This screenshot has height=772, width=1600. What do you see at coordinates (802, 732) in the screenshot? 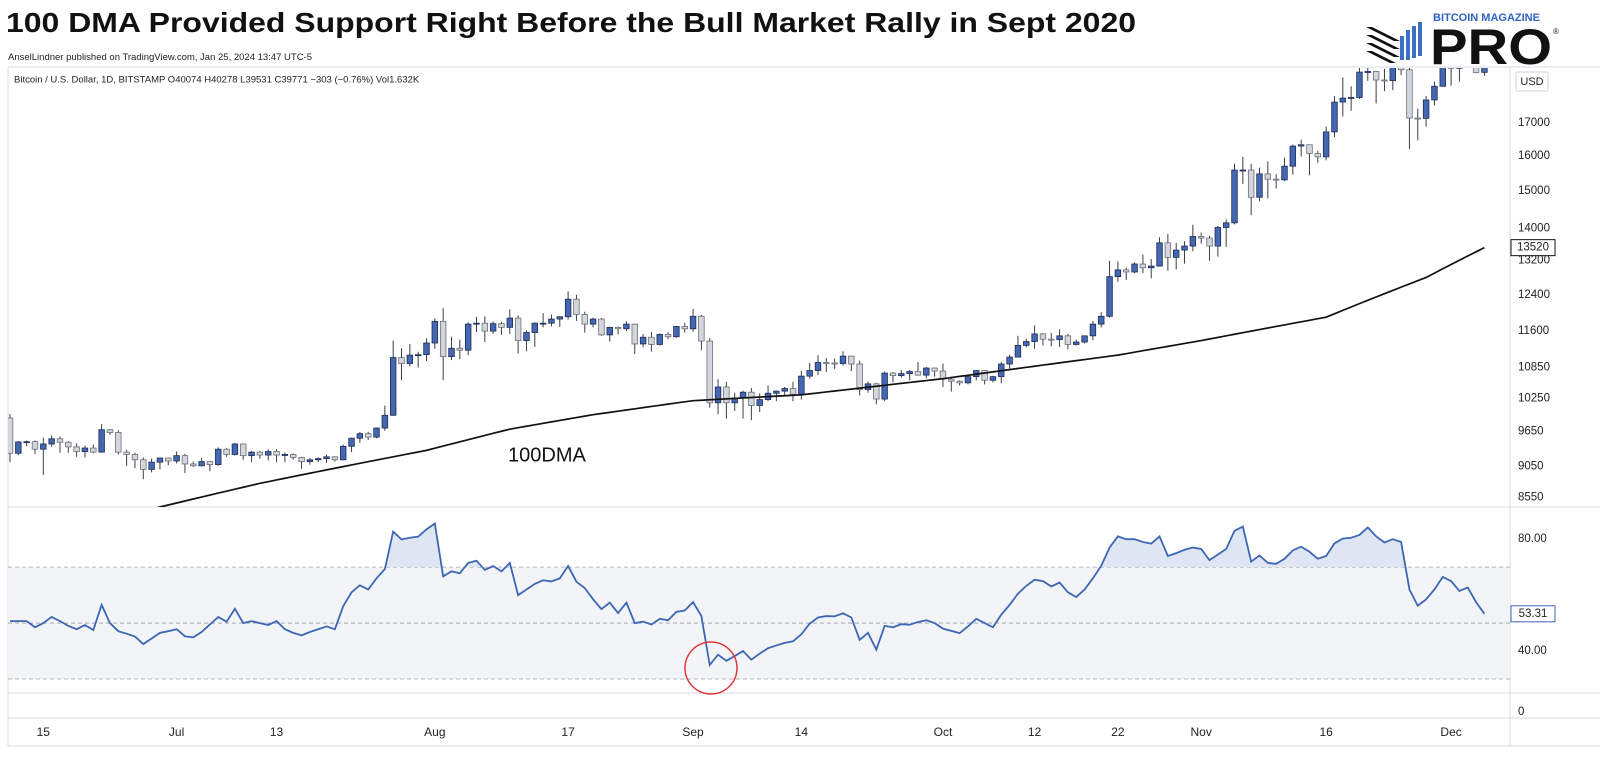
I see `x-tick-label: 14` at bounding box center [802, 732].